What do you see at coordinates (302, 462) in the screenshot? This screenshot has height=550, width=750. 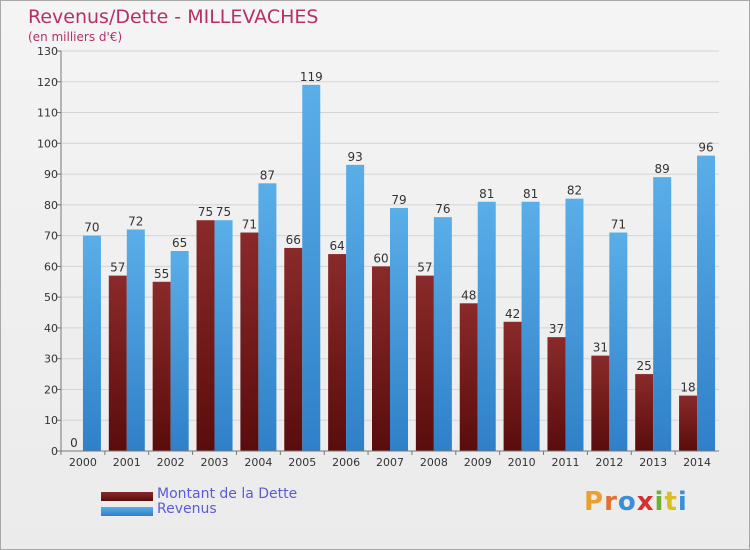 I see `x-tick-label-2005: 2005` at bounding box center [302, 462].